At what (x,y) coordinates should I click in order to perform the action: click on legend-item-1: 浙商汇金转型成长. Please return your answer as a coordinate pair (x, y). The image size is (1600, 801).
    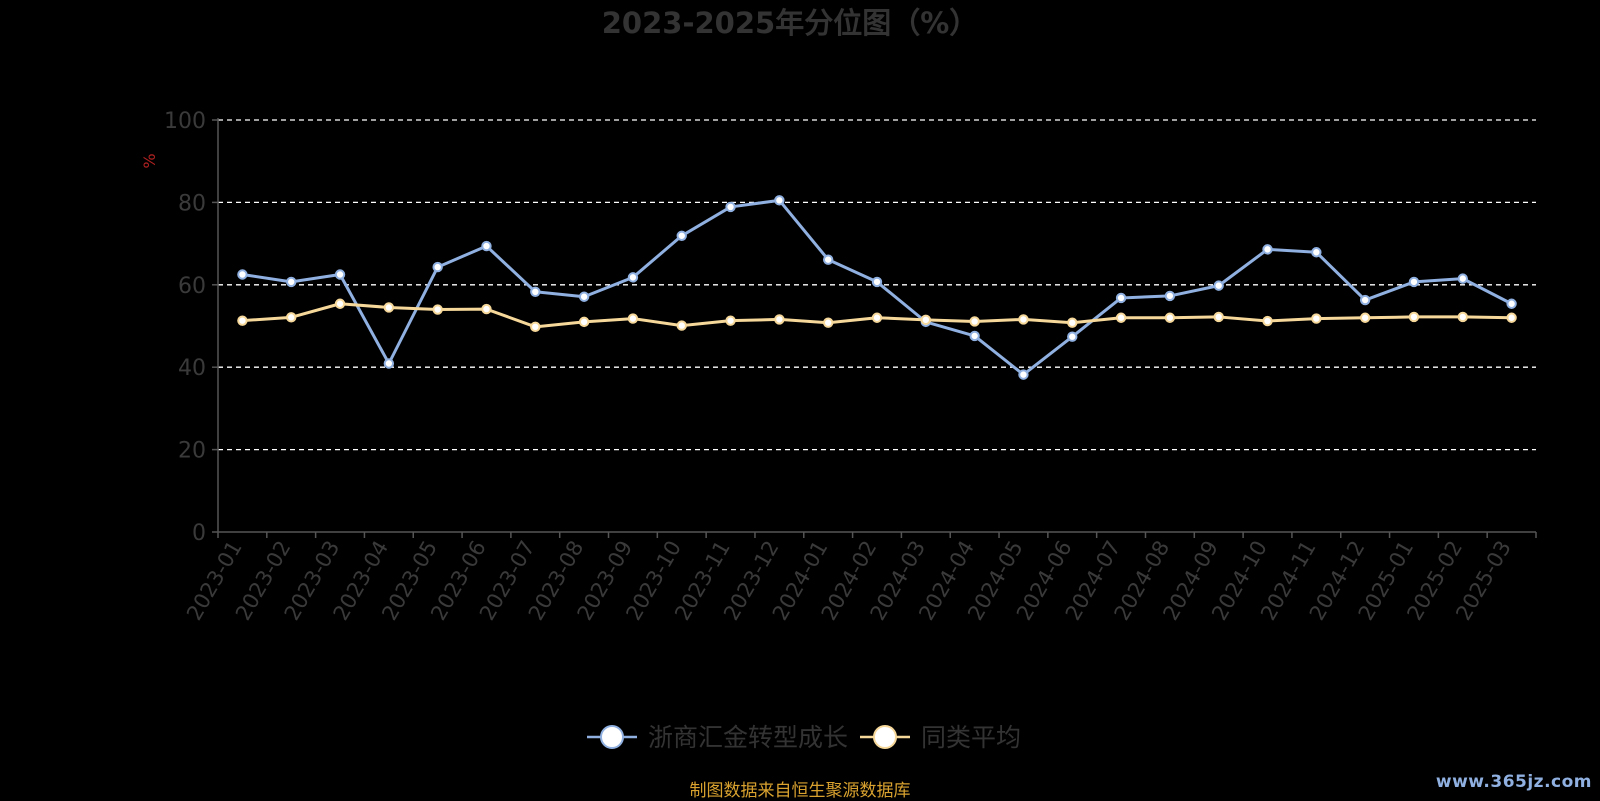
    Looking at the image, I should click on (717, 737).